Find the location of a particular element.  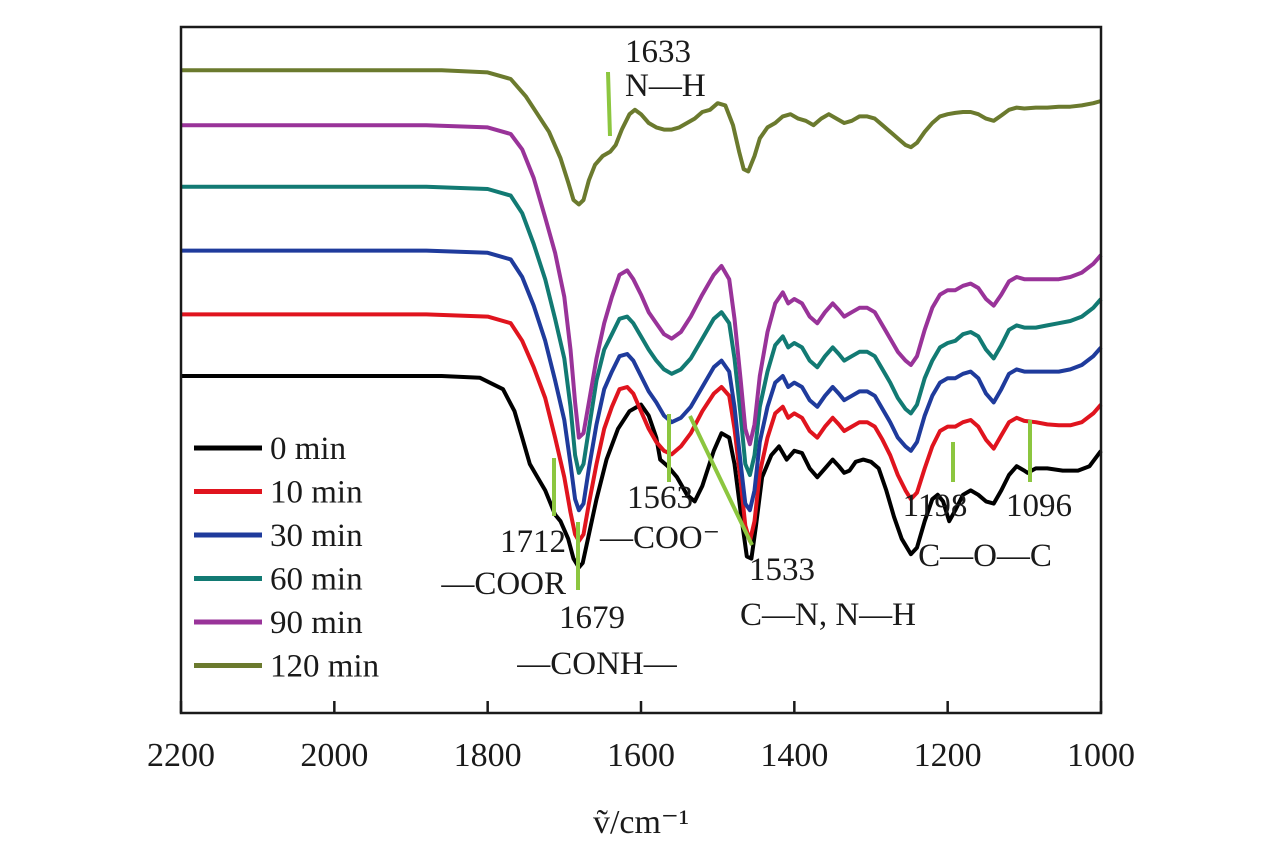

x-tick-label-1000: 1000 is located at coordinates (1101, 755).